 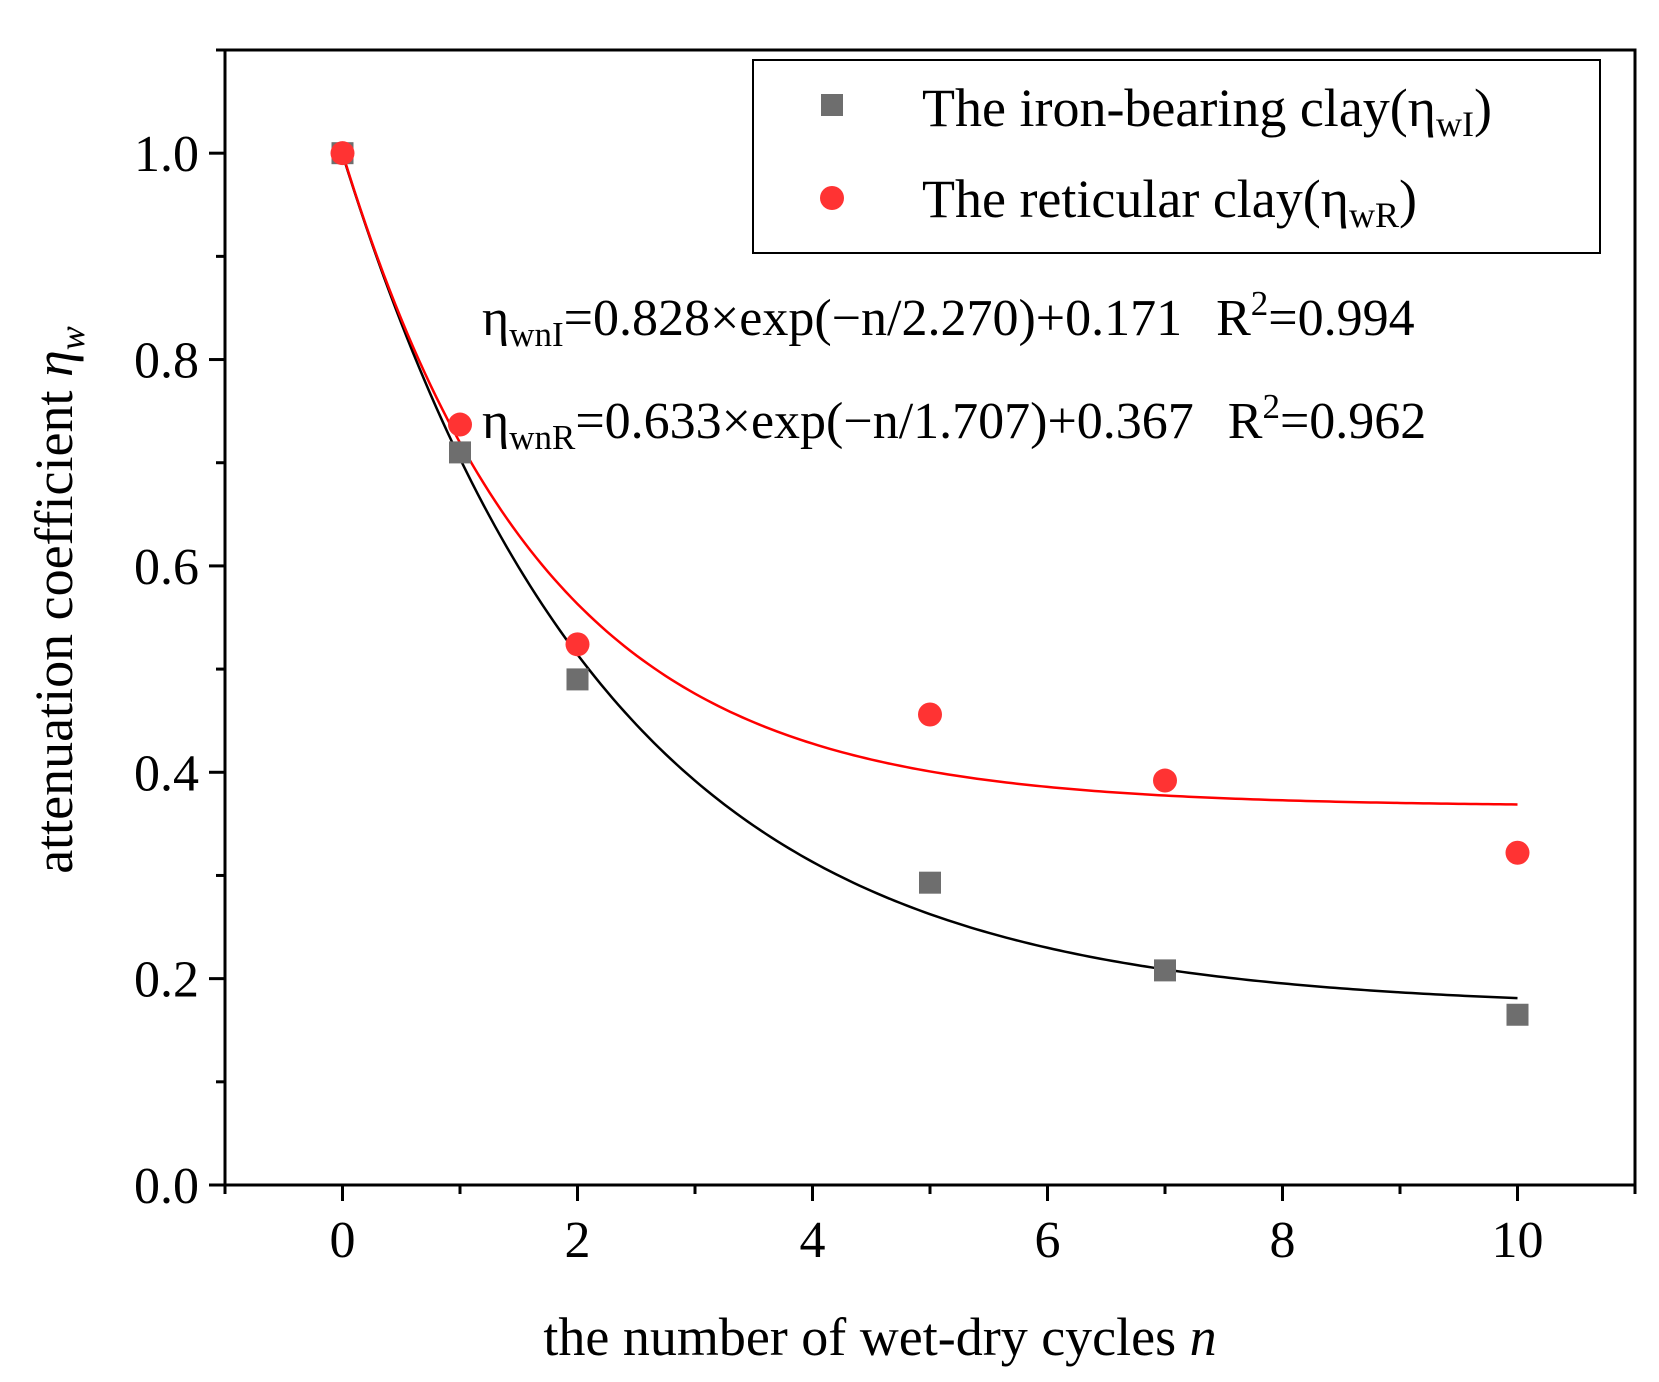 I want to click on y-tick-label: 0.6, so click(x=166, y=567).